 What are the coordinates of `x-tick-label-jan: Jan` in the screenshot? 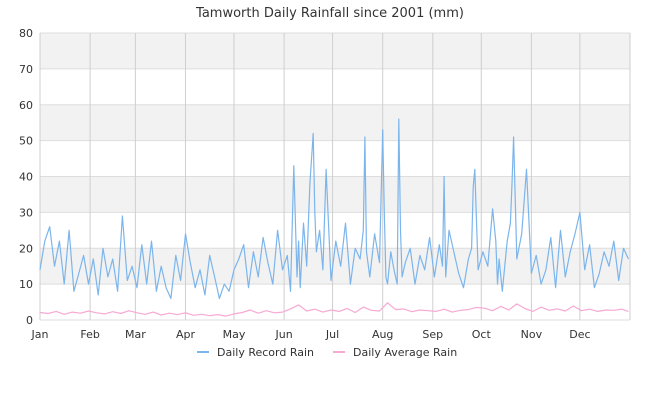 It's located at (40, 334).